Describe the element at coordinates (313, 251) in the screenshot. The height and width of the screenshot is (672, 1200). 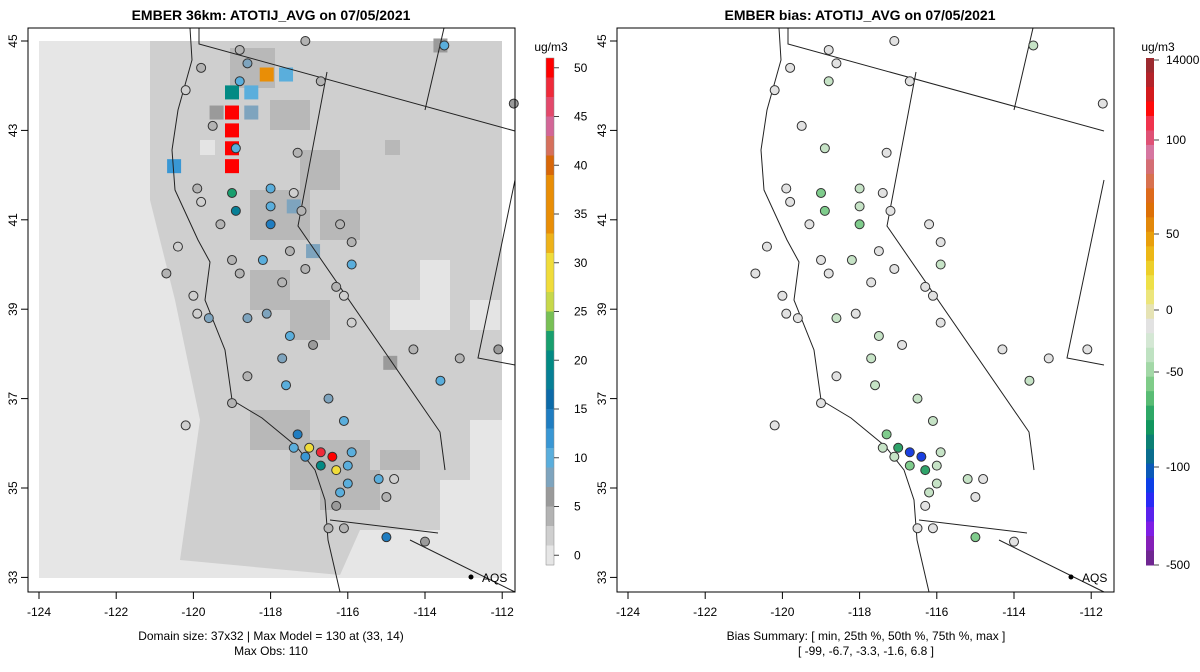
I see `grid-cell-highlight` at that location.